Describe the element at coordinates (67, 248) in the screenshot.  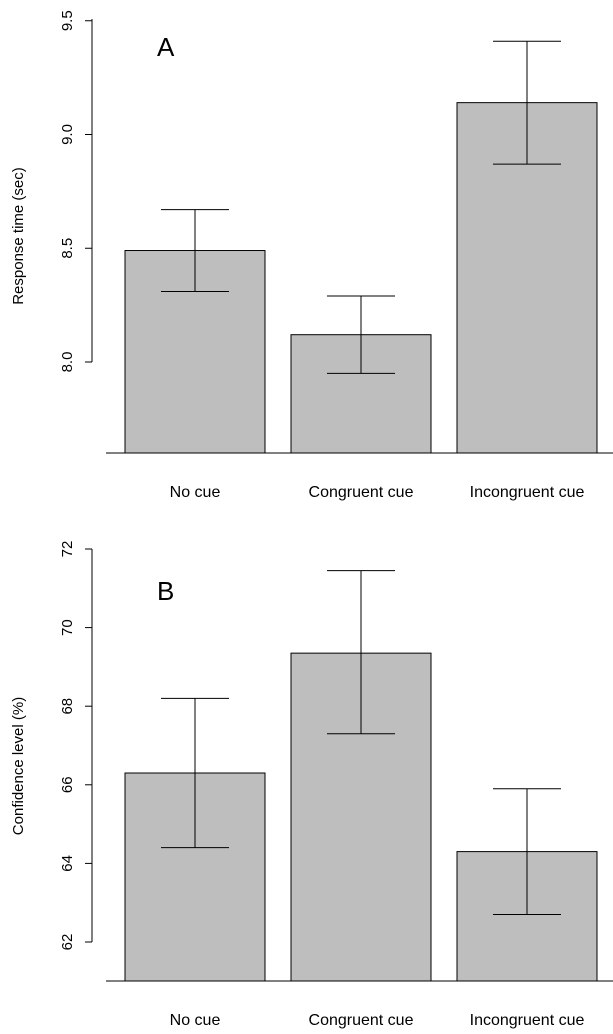
I see `y-tick-label: 8.5` at that location.